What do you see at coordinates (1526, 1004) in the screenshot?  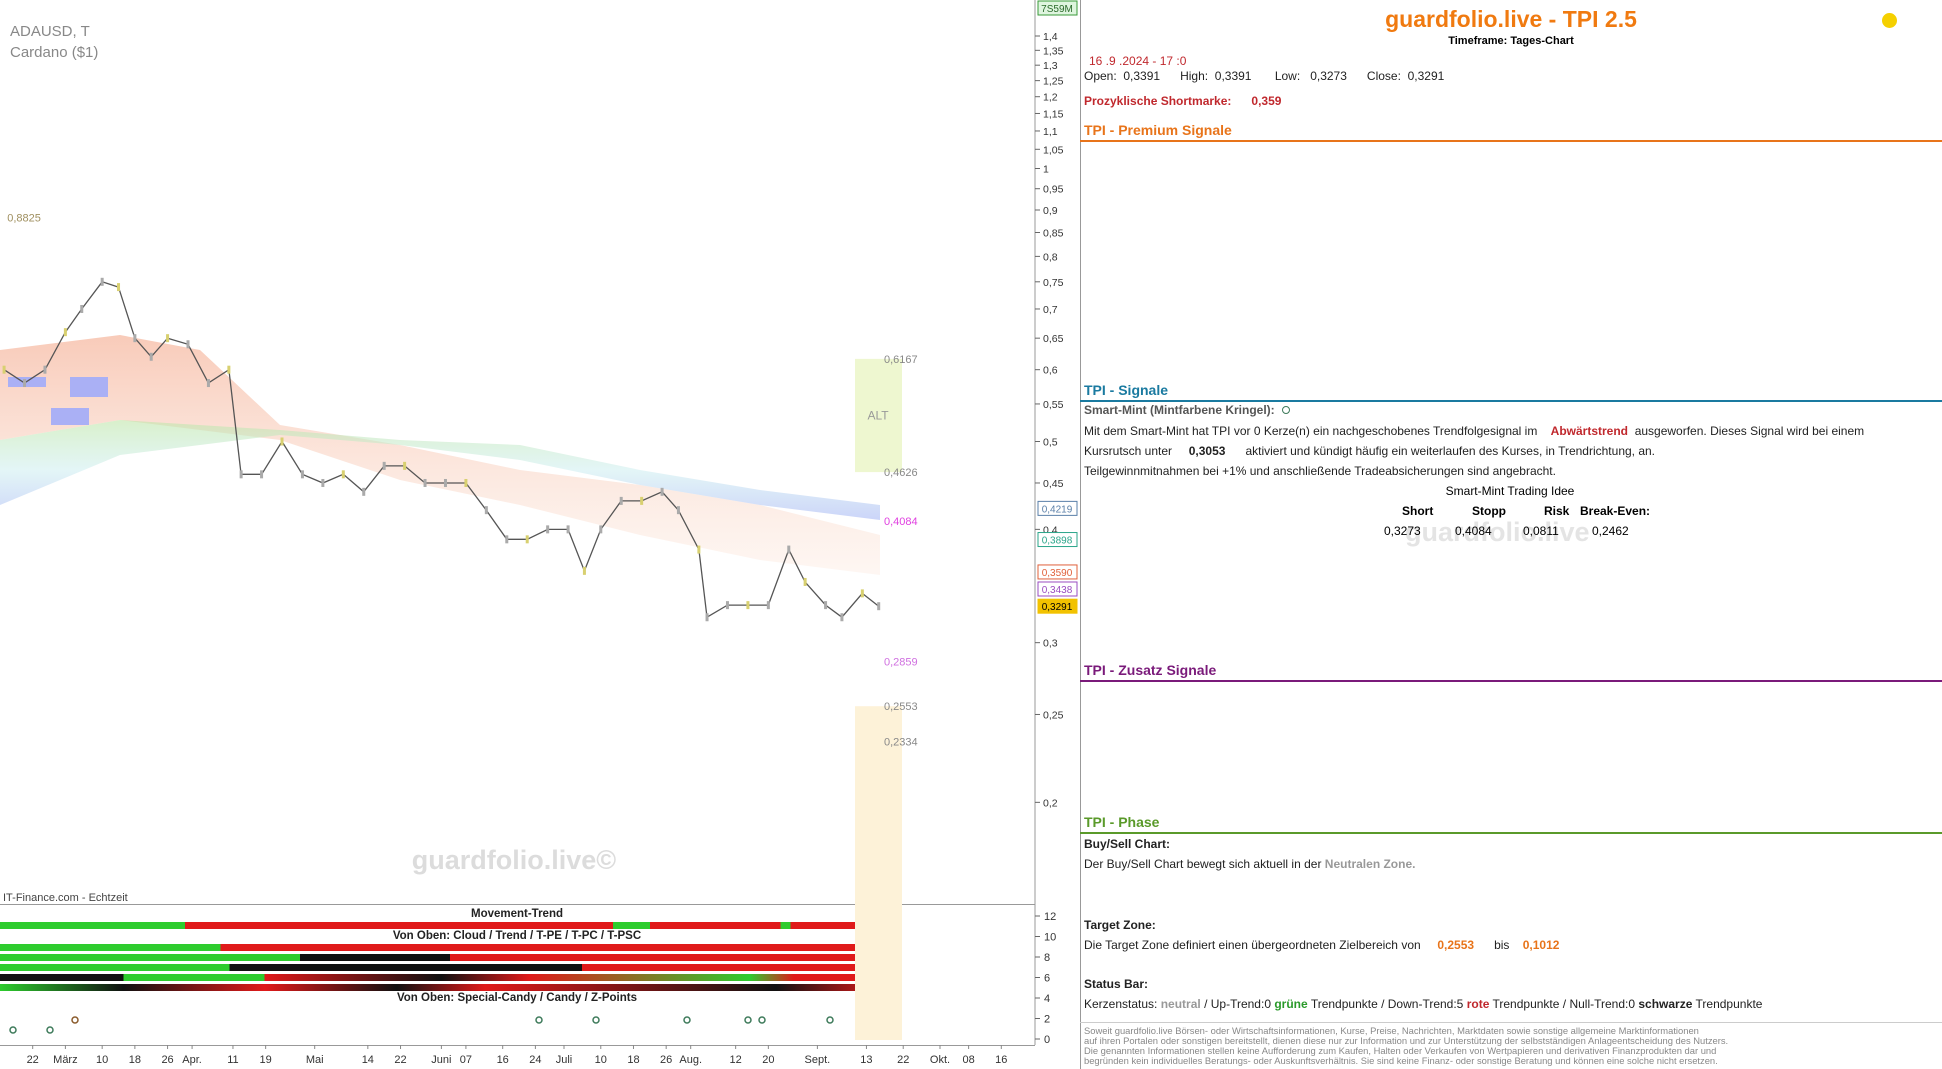 I see `text: Trendpunkte` at bounding box center [1526, 1004].